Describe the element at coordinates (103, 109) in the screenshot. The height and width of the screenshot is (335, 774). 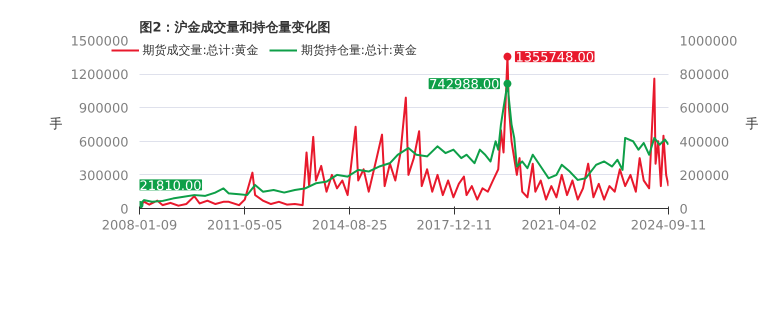
I see `y-tick-label: 900000` at that location.